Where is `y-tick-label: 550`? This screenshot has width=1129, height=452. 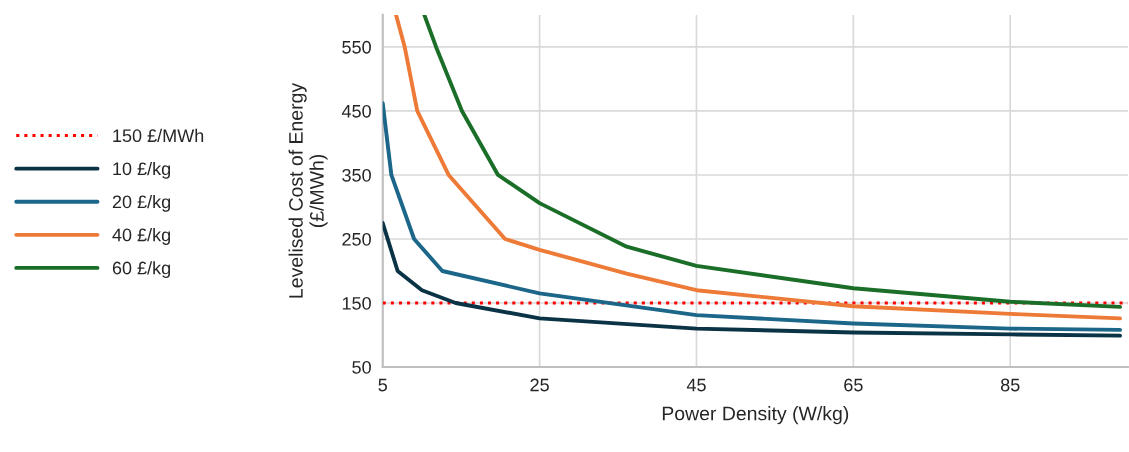 y-tick-label: 550 is located at coordinates (356, 47).